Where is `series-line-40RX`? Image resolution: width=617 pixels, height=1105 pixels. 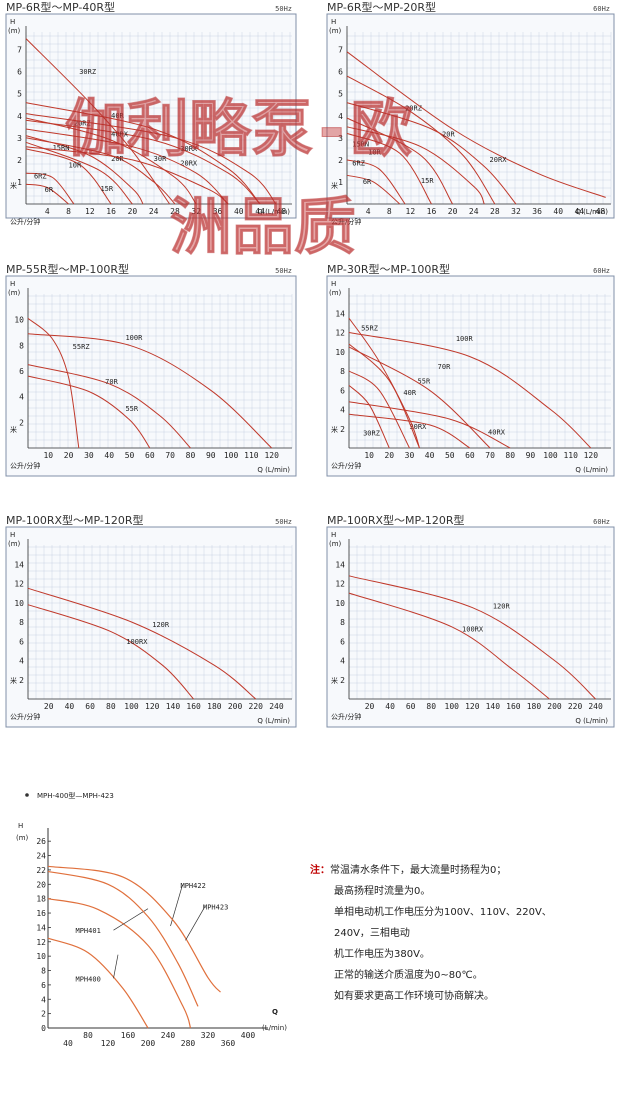
series-line-40RX is located at coordinates (151, 159).